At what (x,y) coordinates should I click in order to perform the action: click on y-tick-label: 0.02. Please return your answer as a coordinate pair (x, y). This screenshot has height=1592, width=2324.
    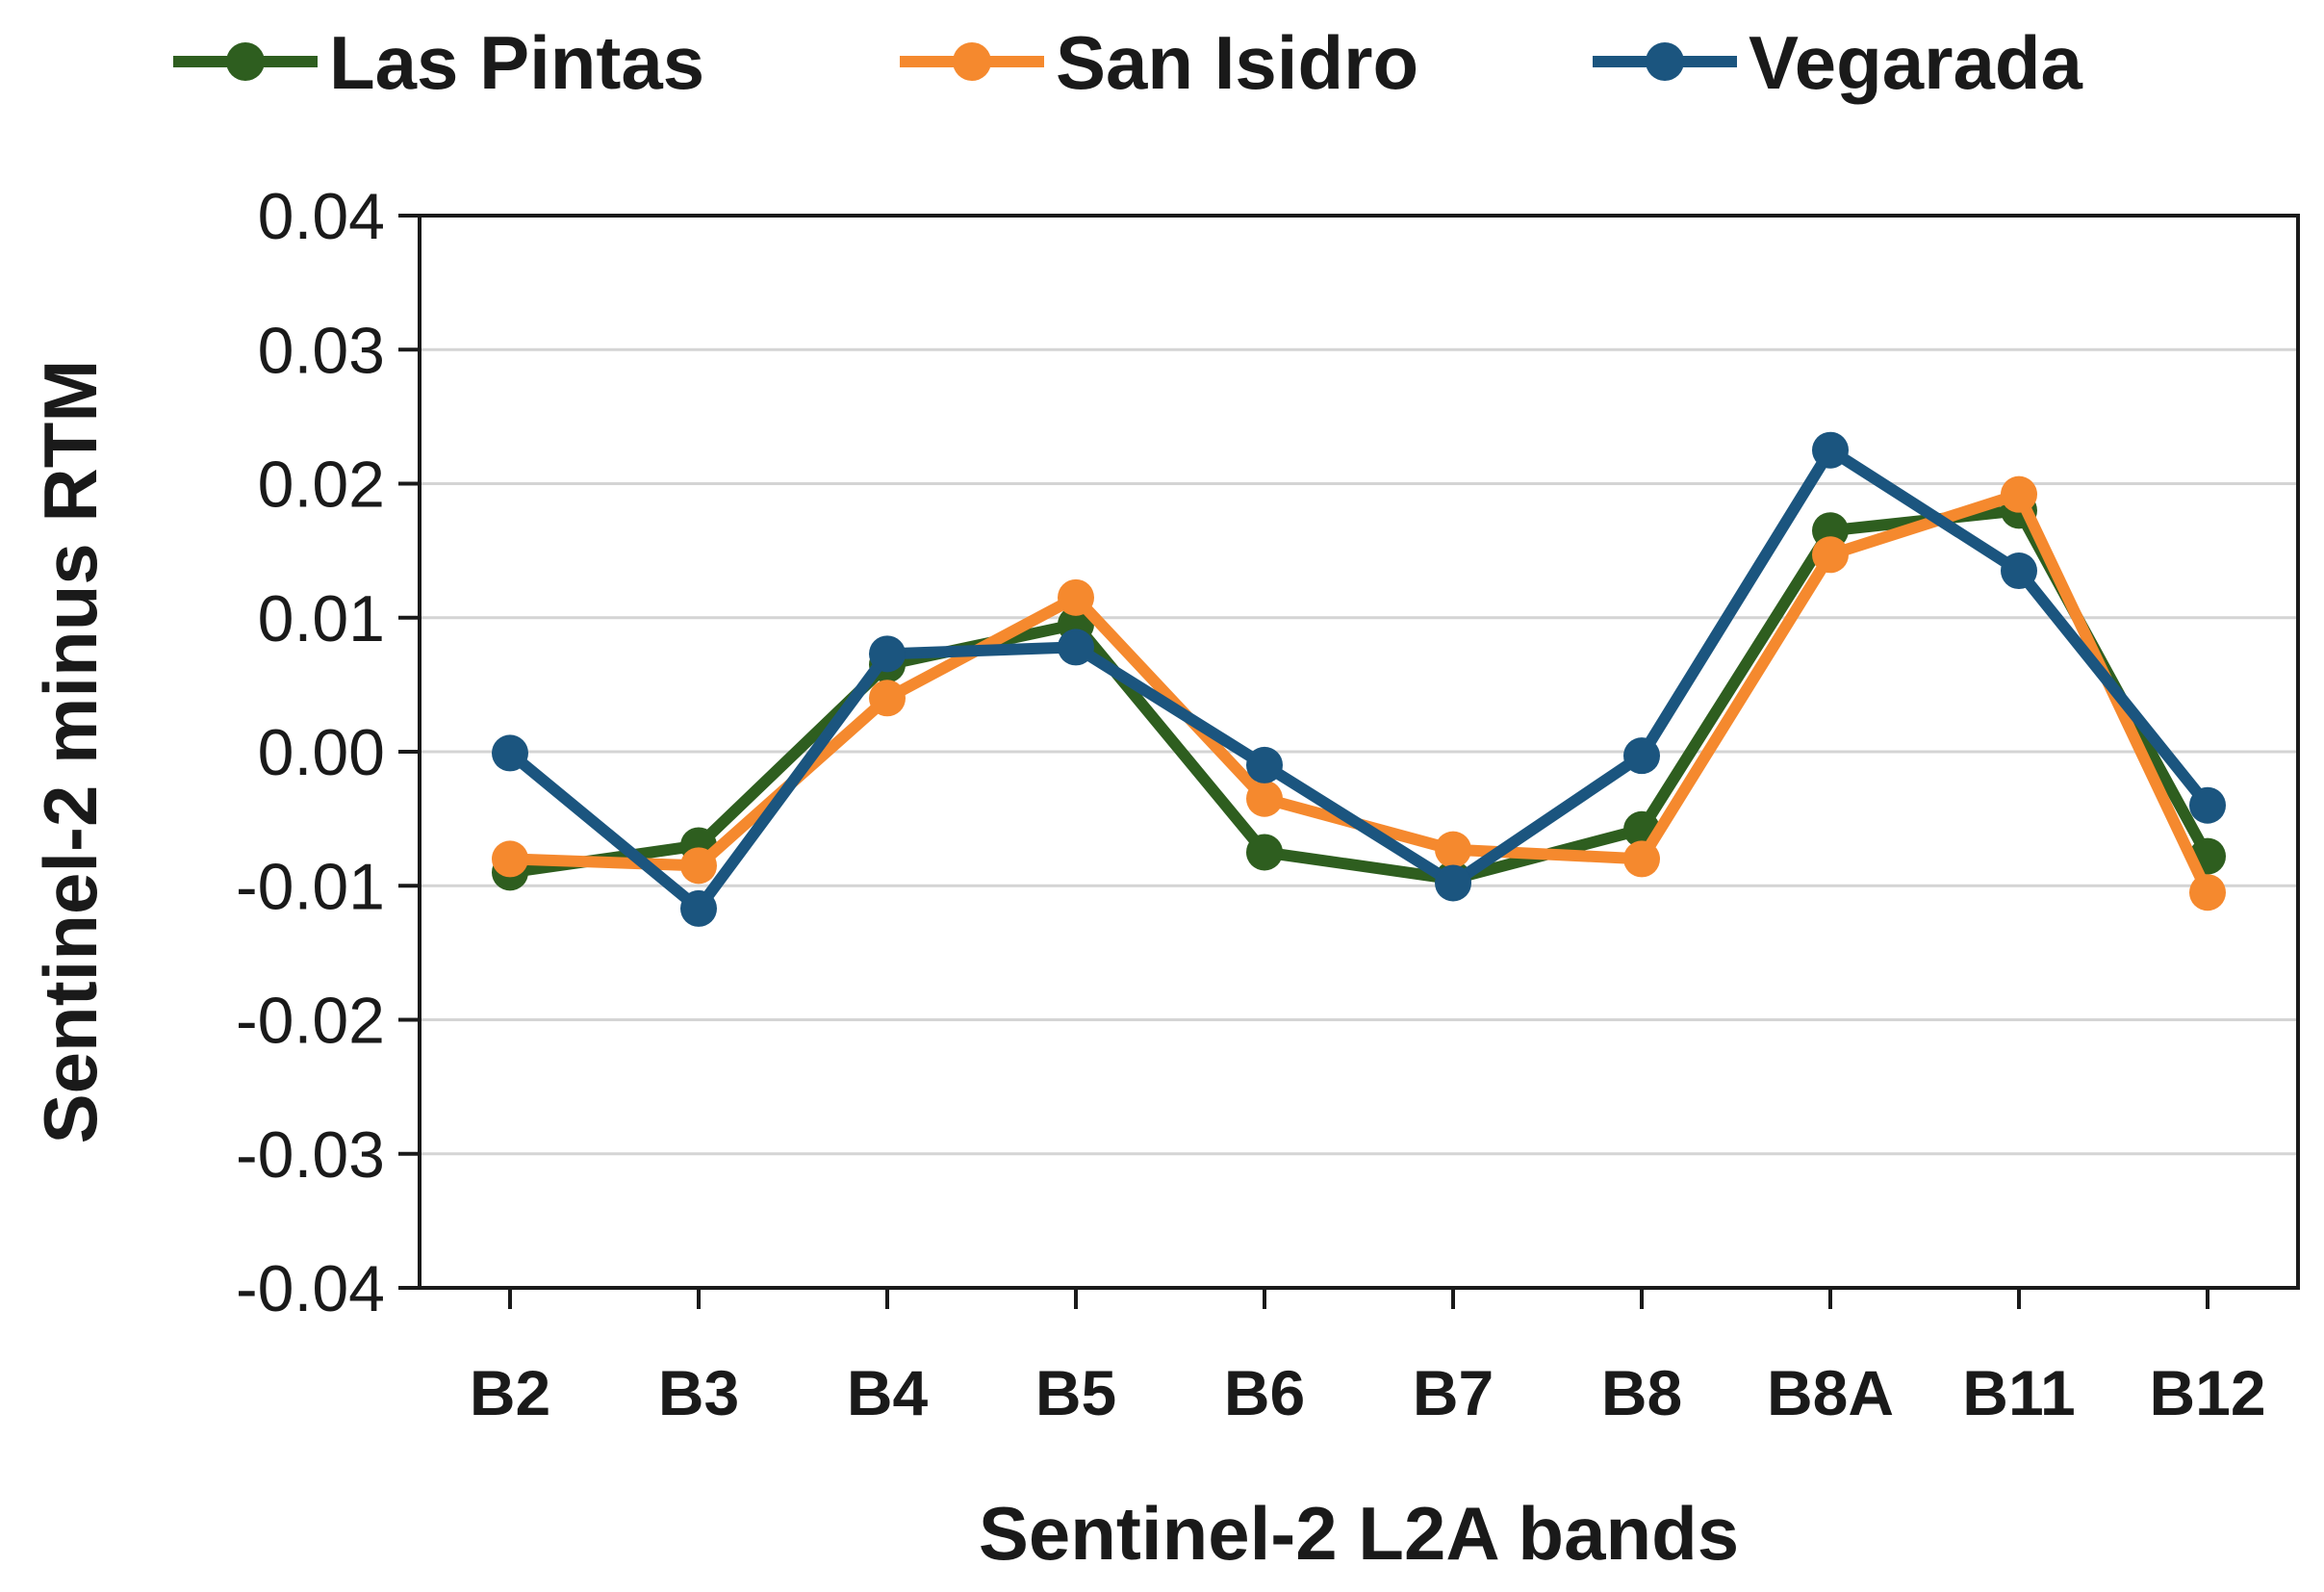
    Looking at the image, I should click on (322, 485).